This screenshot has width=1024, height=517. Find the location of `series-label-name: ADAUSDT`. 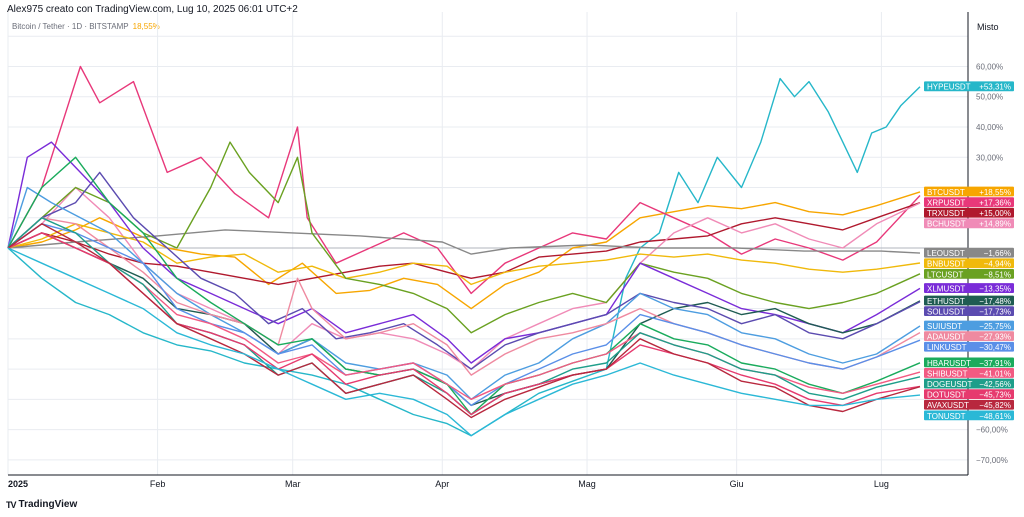

series-label-name: ADAUSDT is located at coordinates (946, 337).